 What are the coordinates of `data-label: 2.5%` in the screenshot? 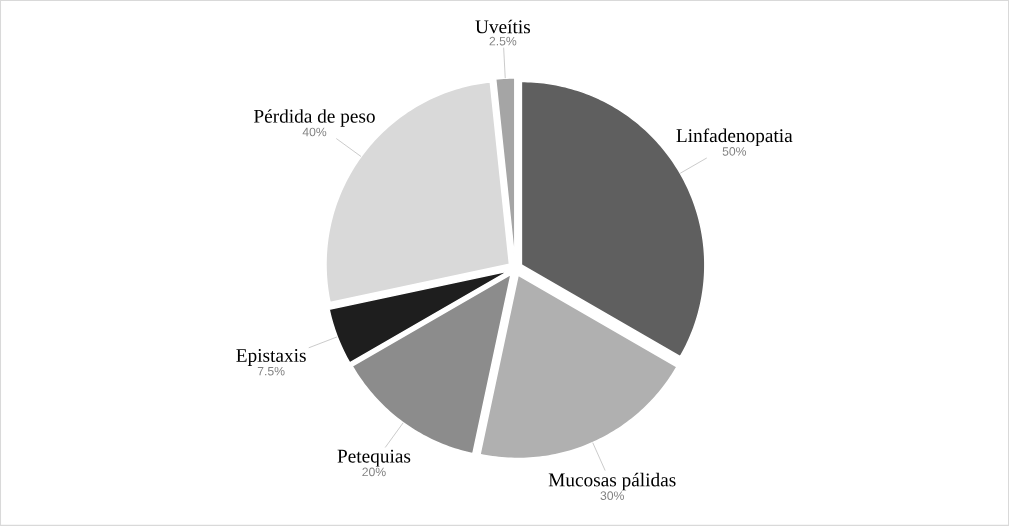 It's located at (503, 41).